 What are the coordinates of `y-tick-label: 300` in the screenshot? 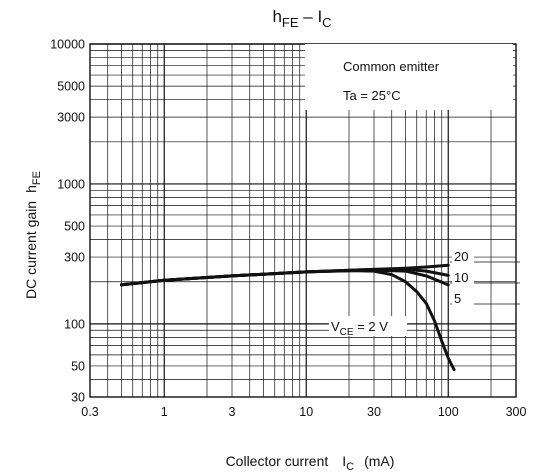 It's located at (74, 258).